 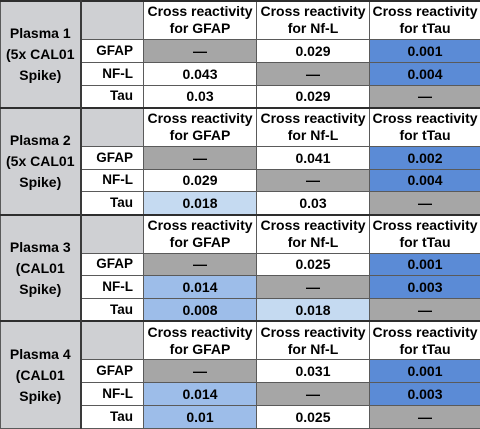 I want to click on value-cell-gfap: 0.03, so click(x=200, y=96).